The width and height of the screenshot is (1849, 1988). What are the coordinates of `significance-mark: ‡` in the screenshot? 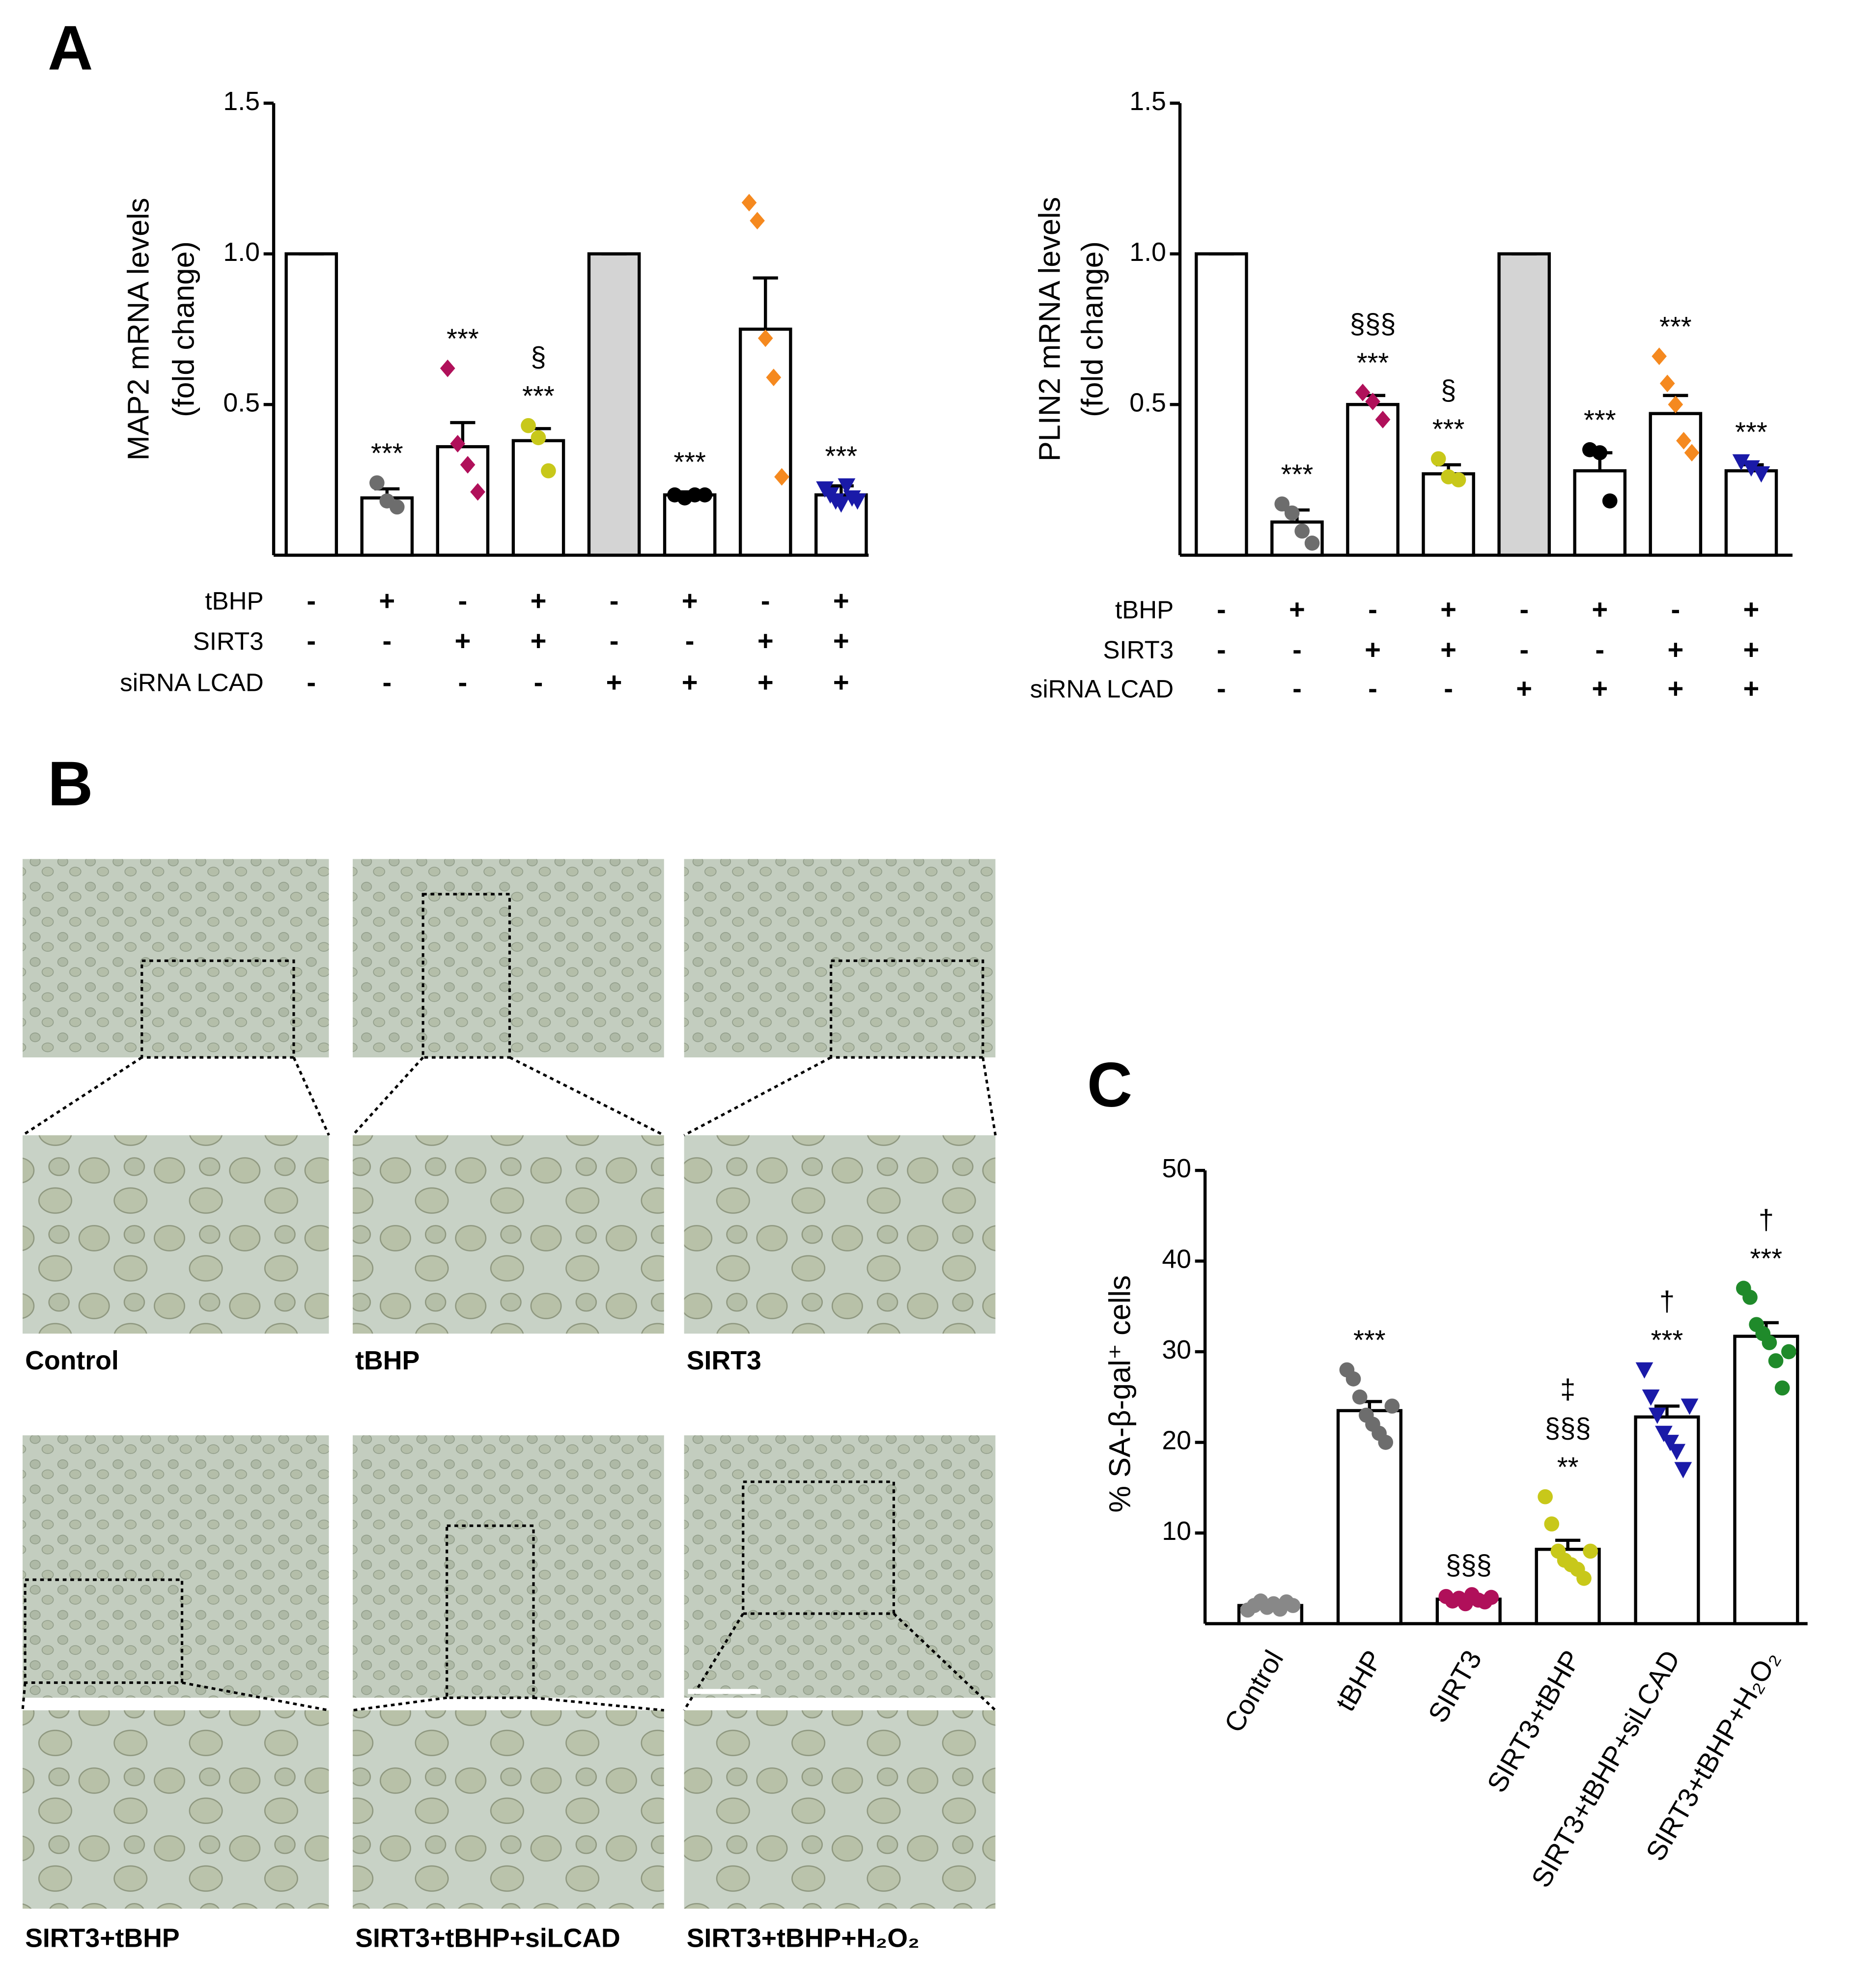 It's located at (1567, 1389).